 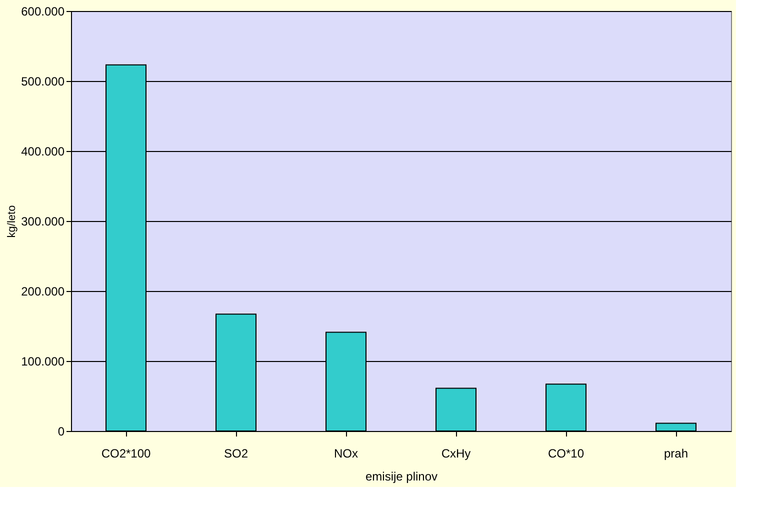 I want to click on x-tick-label: SO2, so click(x=236, y=453).